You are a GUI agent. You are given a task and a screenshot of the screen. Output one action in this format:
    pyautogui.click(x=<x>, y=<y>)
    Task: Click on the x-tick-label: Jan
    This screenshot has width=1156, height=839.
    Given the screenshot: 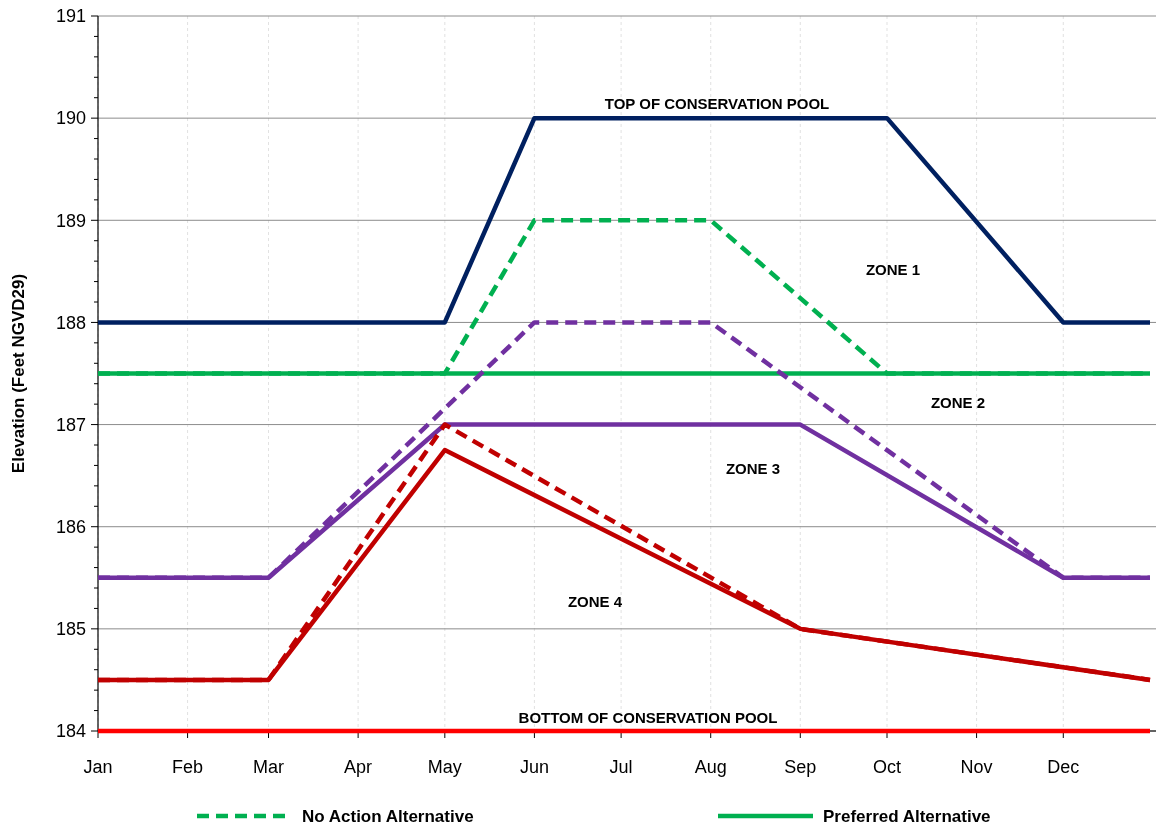 What is the action you would take?
    pyautogui.click(x=98, y=767)
    